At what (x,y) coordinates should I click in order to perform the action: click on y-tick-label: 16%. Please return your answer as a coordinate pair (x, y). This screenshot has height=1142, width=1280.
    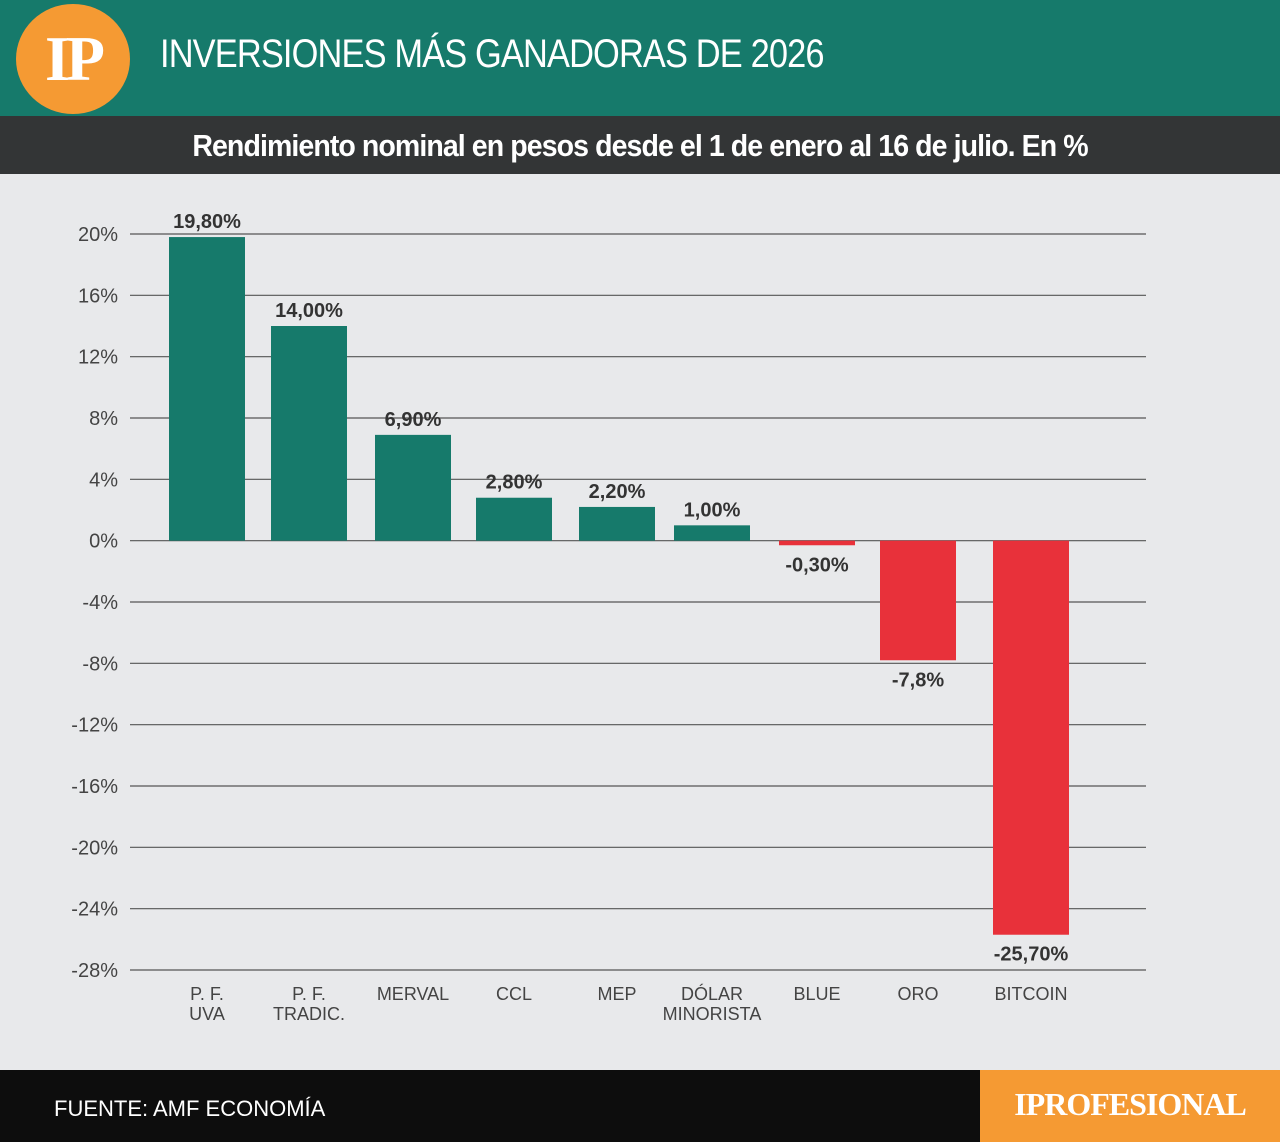
    Looking at the image, I should click on (98, 296).